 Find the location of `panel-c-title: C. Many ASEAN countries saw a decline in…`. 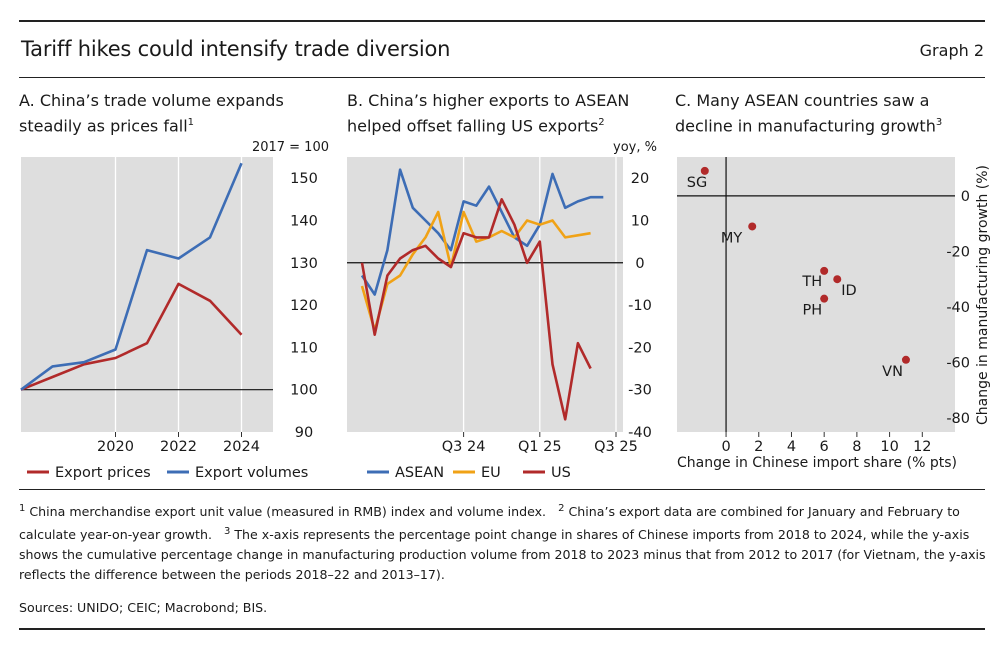

panel-c-title: C. Many ASEAN countries saw a decline in… is located at coordinates (825, 113).